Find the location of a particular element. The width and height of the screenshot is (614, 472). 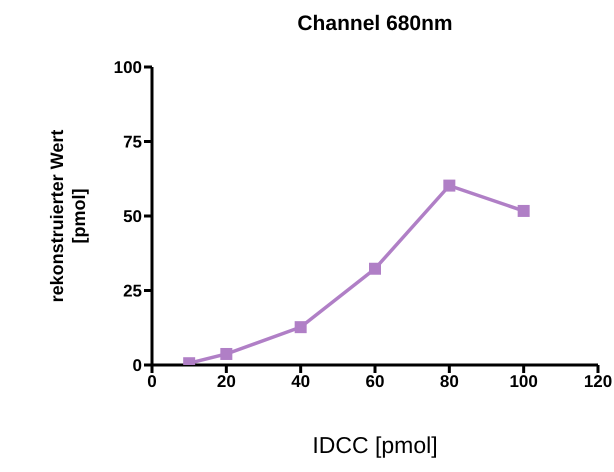

x-tick-label: 80 is located at coordinates (449, 382).